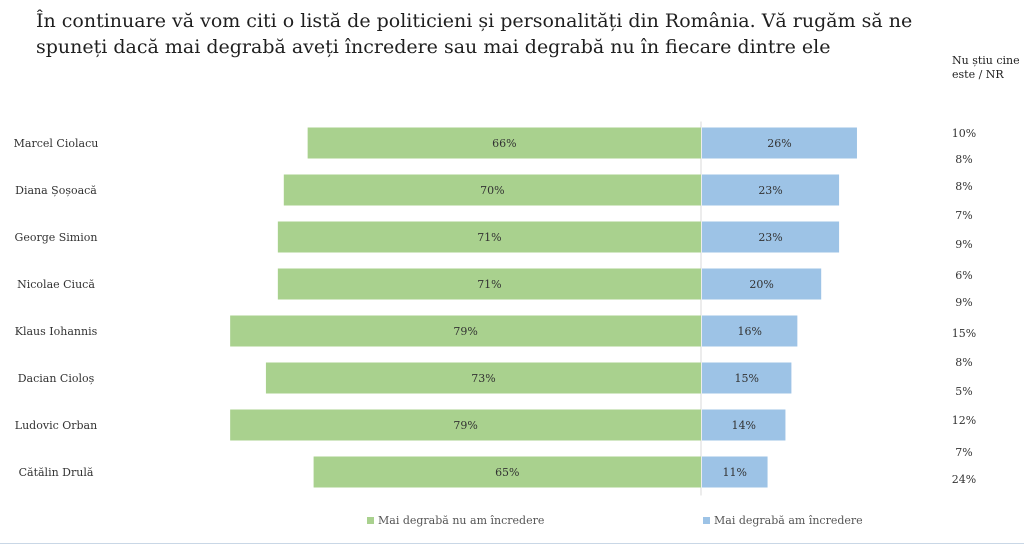 The height and width of the screenshot is (552, 1024). What do you see at coordinates (56, 143) in the screenshot?
I see `category-label: Marcel Ciolacu` at bounding box center [56, 143].